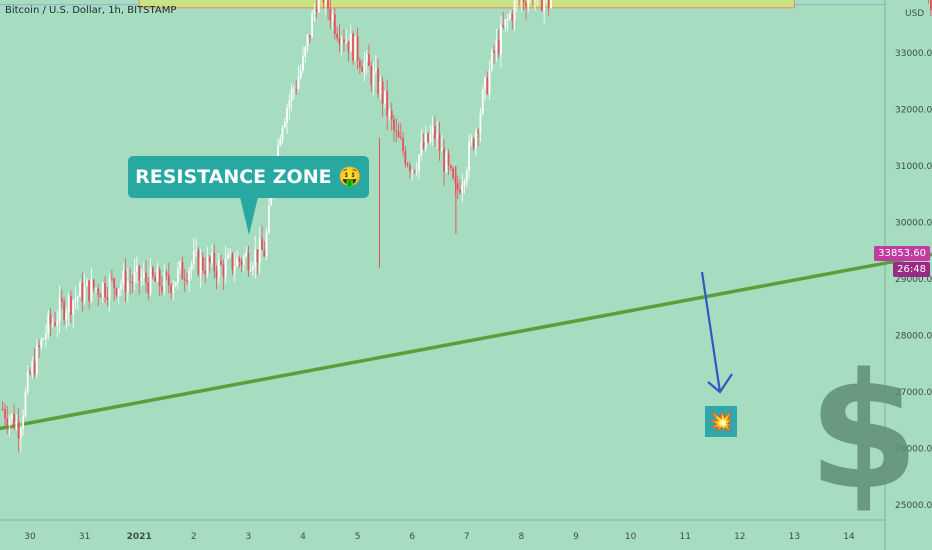 This screenshot has height=550, width=932. What do you see at coordinates (194, 537) in the screenshot?
I see `x-tick-label: 2` at bounding box center [194, 537].